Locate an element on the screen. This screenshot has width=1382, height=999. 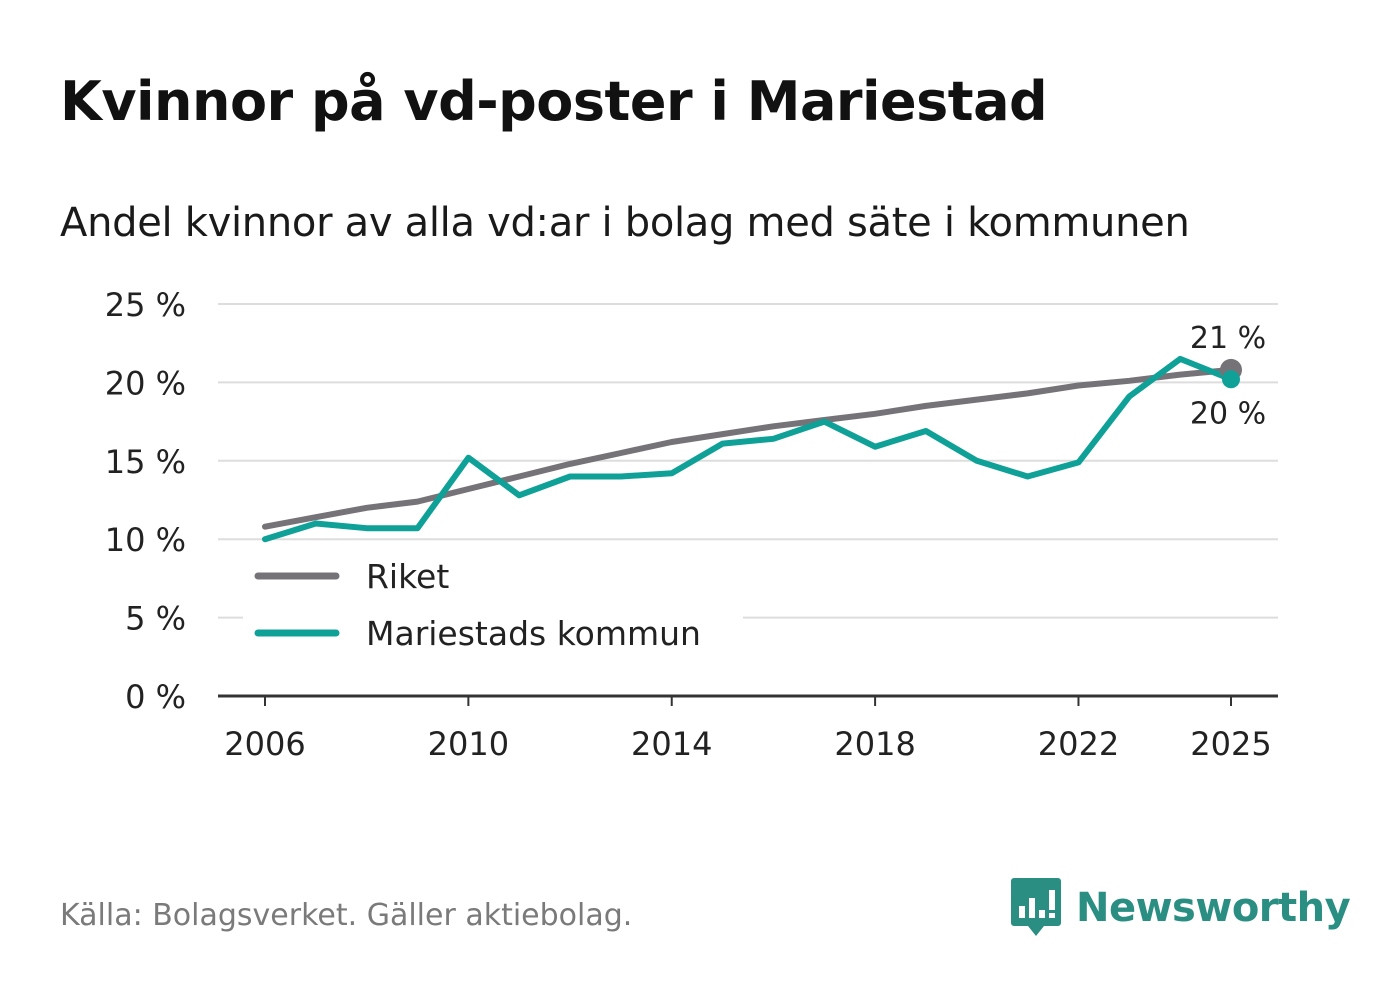
chart-title: Kvinnor på vd-poster i Mariestad is located at coordinates (554, 101).